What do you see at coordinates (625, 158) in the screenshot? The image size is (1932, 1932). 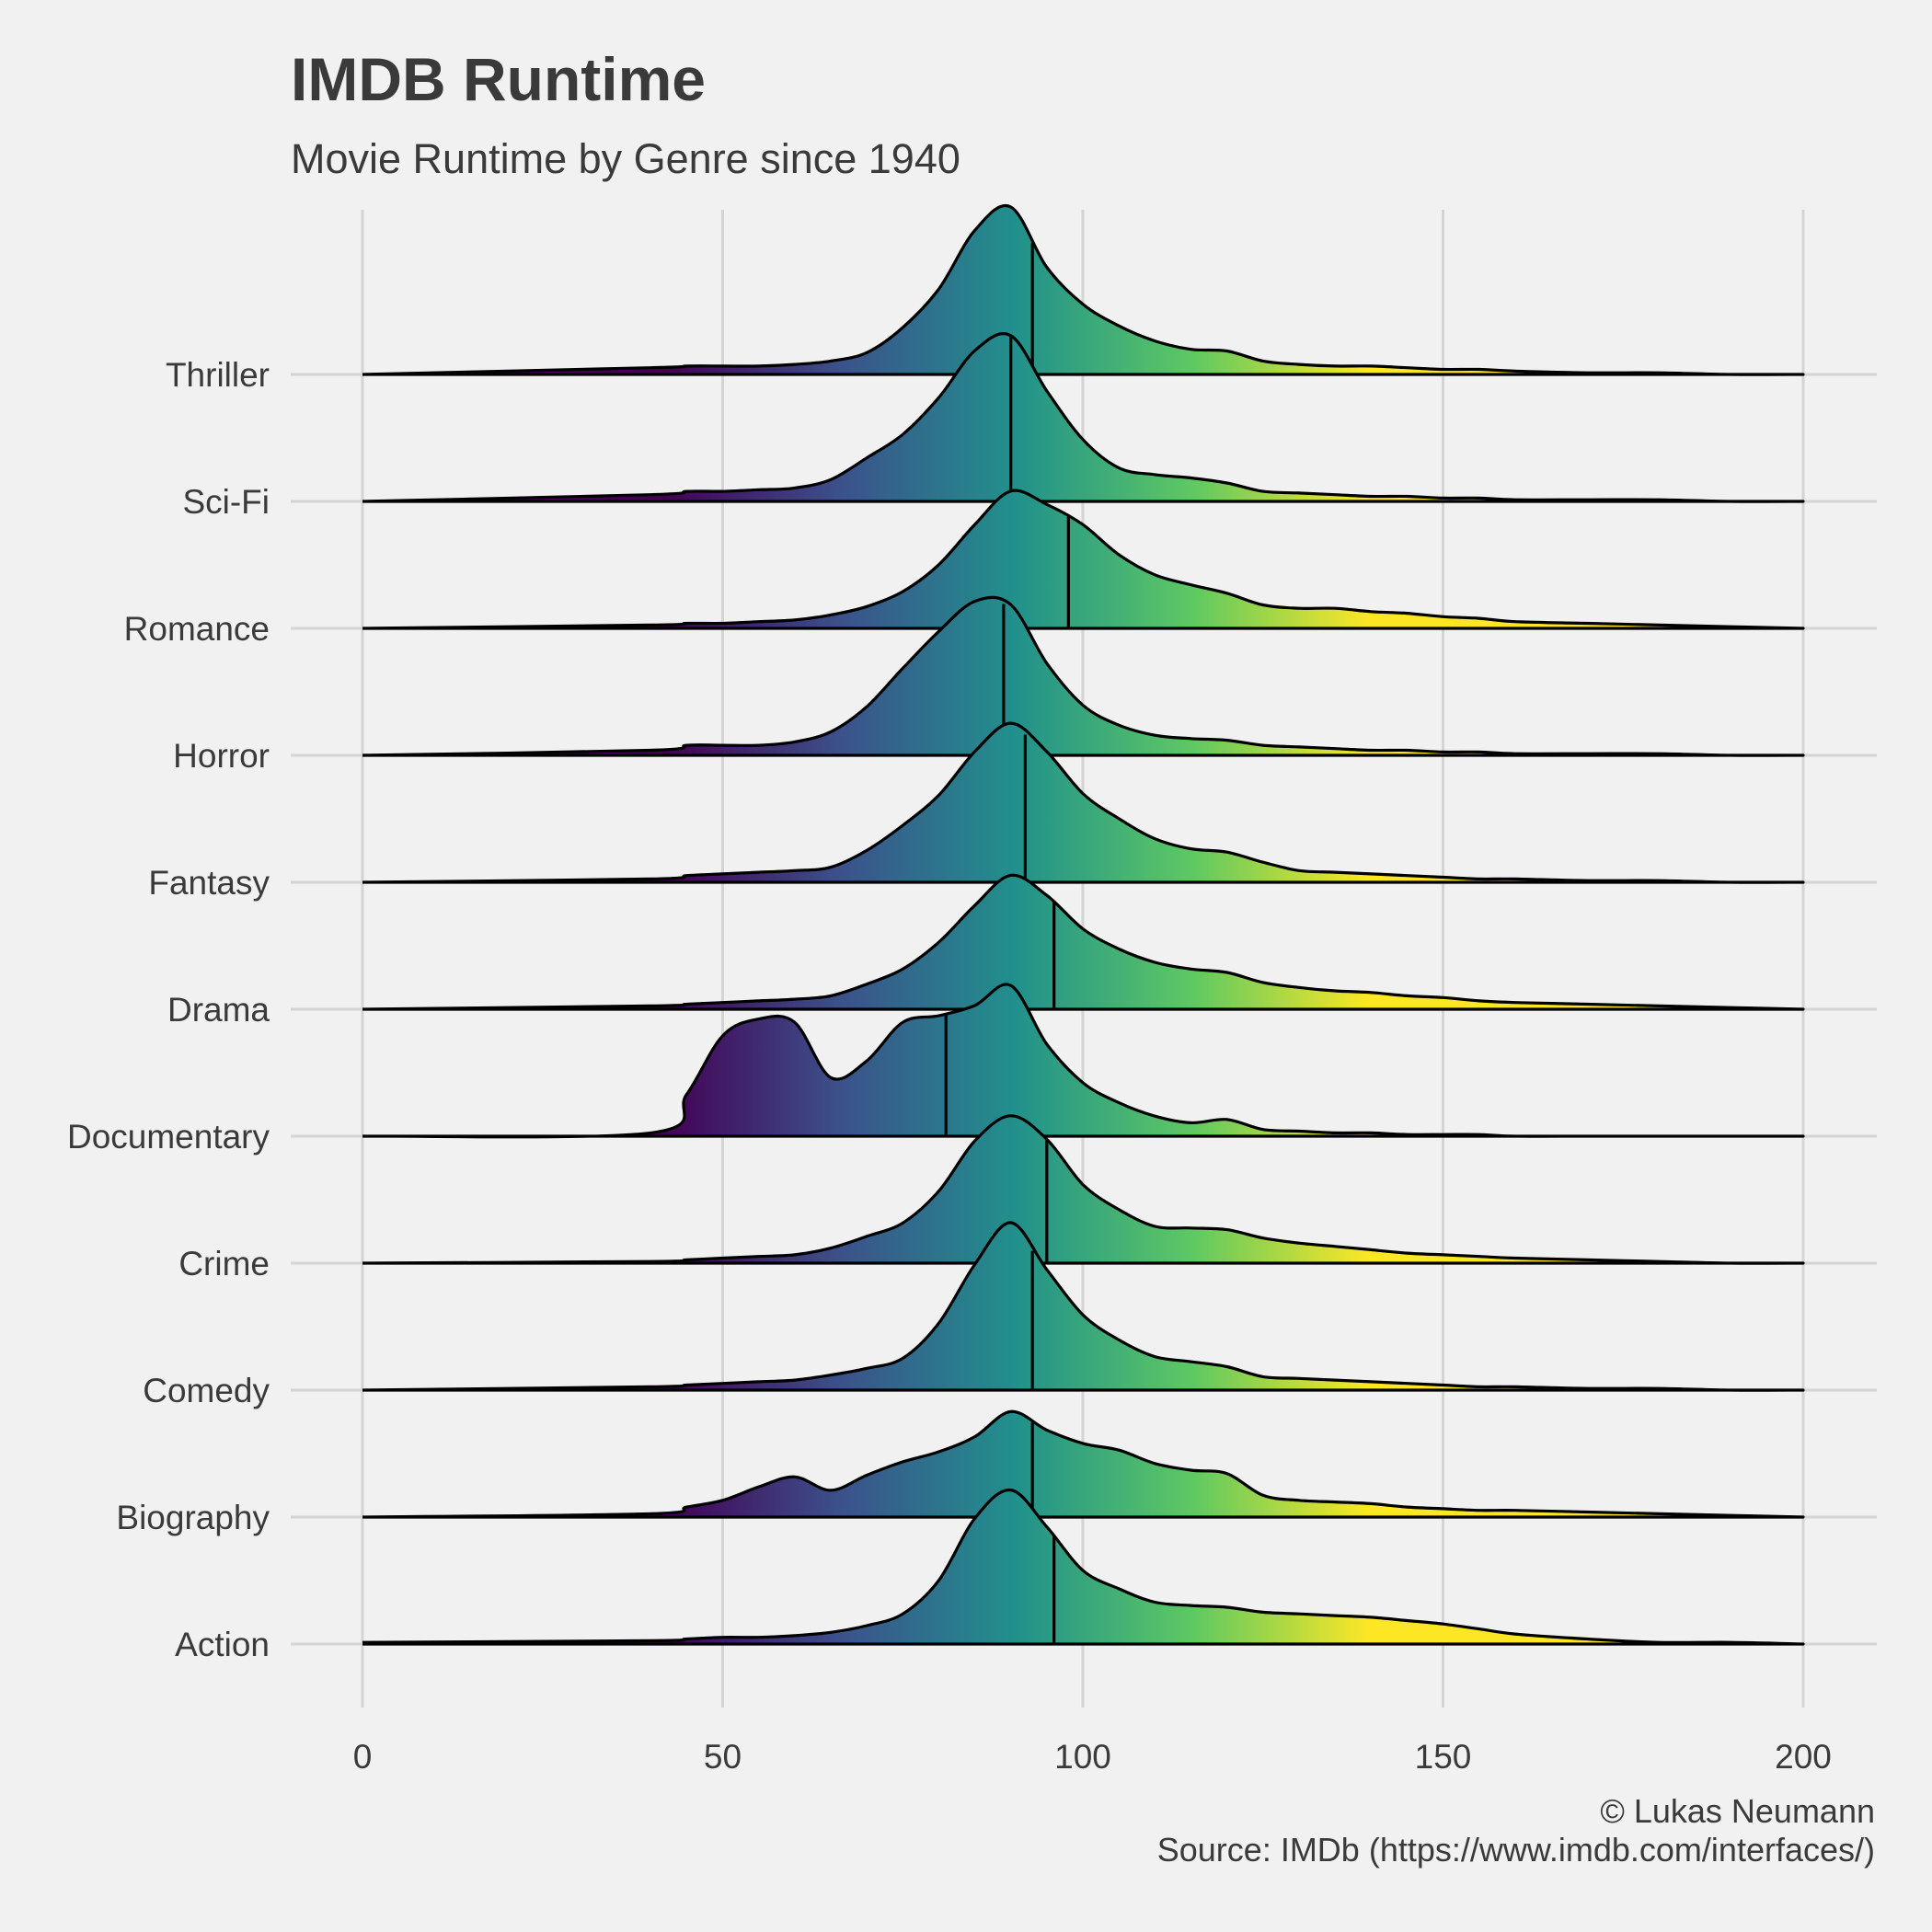 I see `chart-subtitle: Movie Runtime by Genre since 1940` at bounding box center [625, 158].